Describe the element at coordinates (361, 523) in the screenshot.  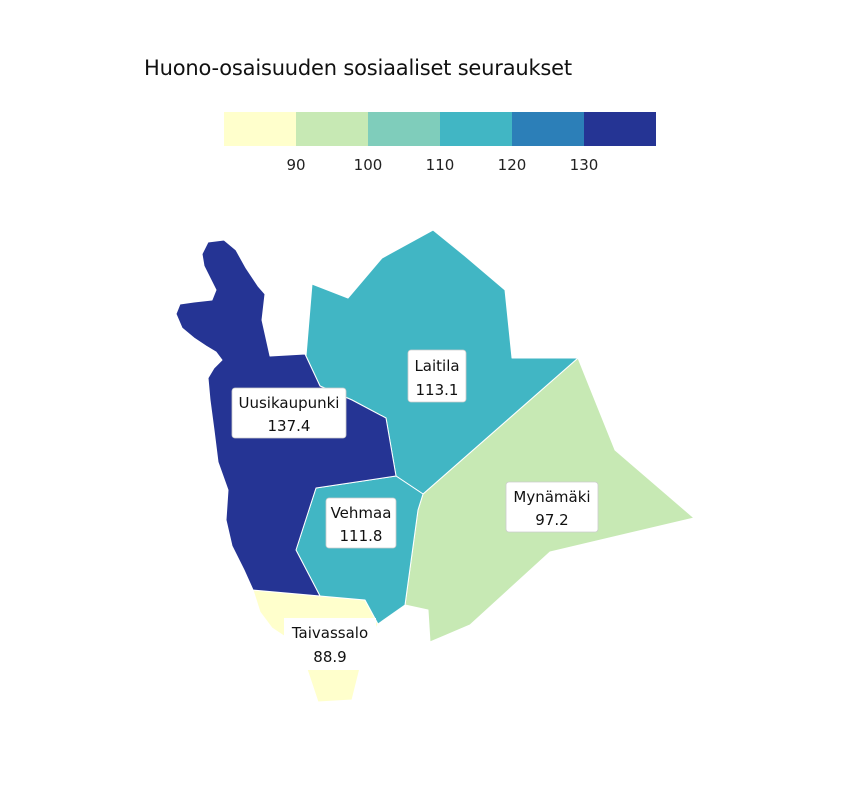
I see `label-vehmaa: Vehmaa 111.8` at that location.